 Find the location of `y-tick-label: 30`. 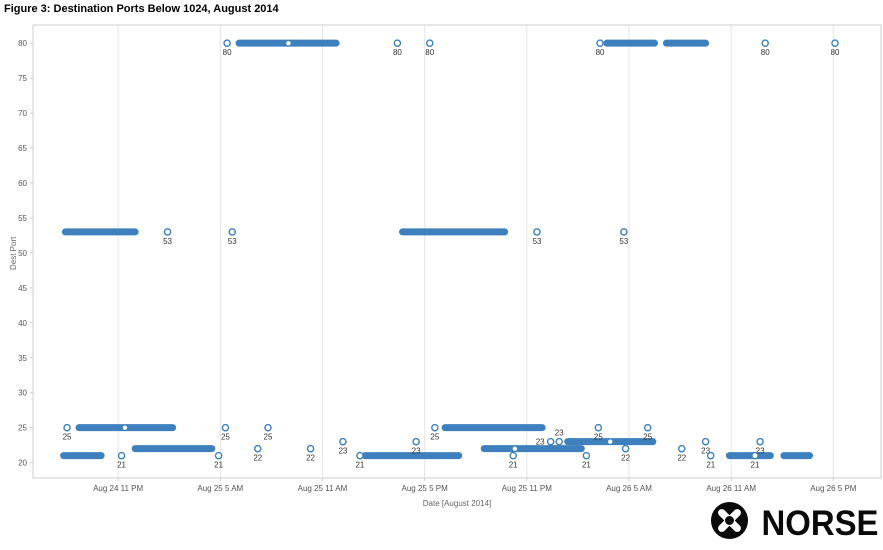

y-tick-label: 30 is located at coordinates (22, 393).